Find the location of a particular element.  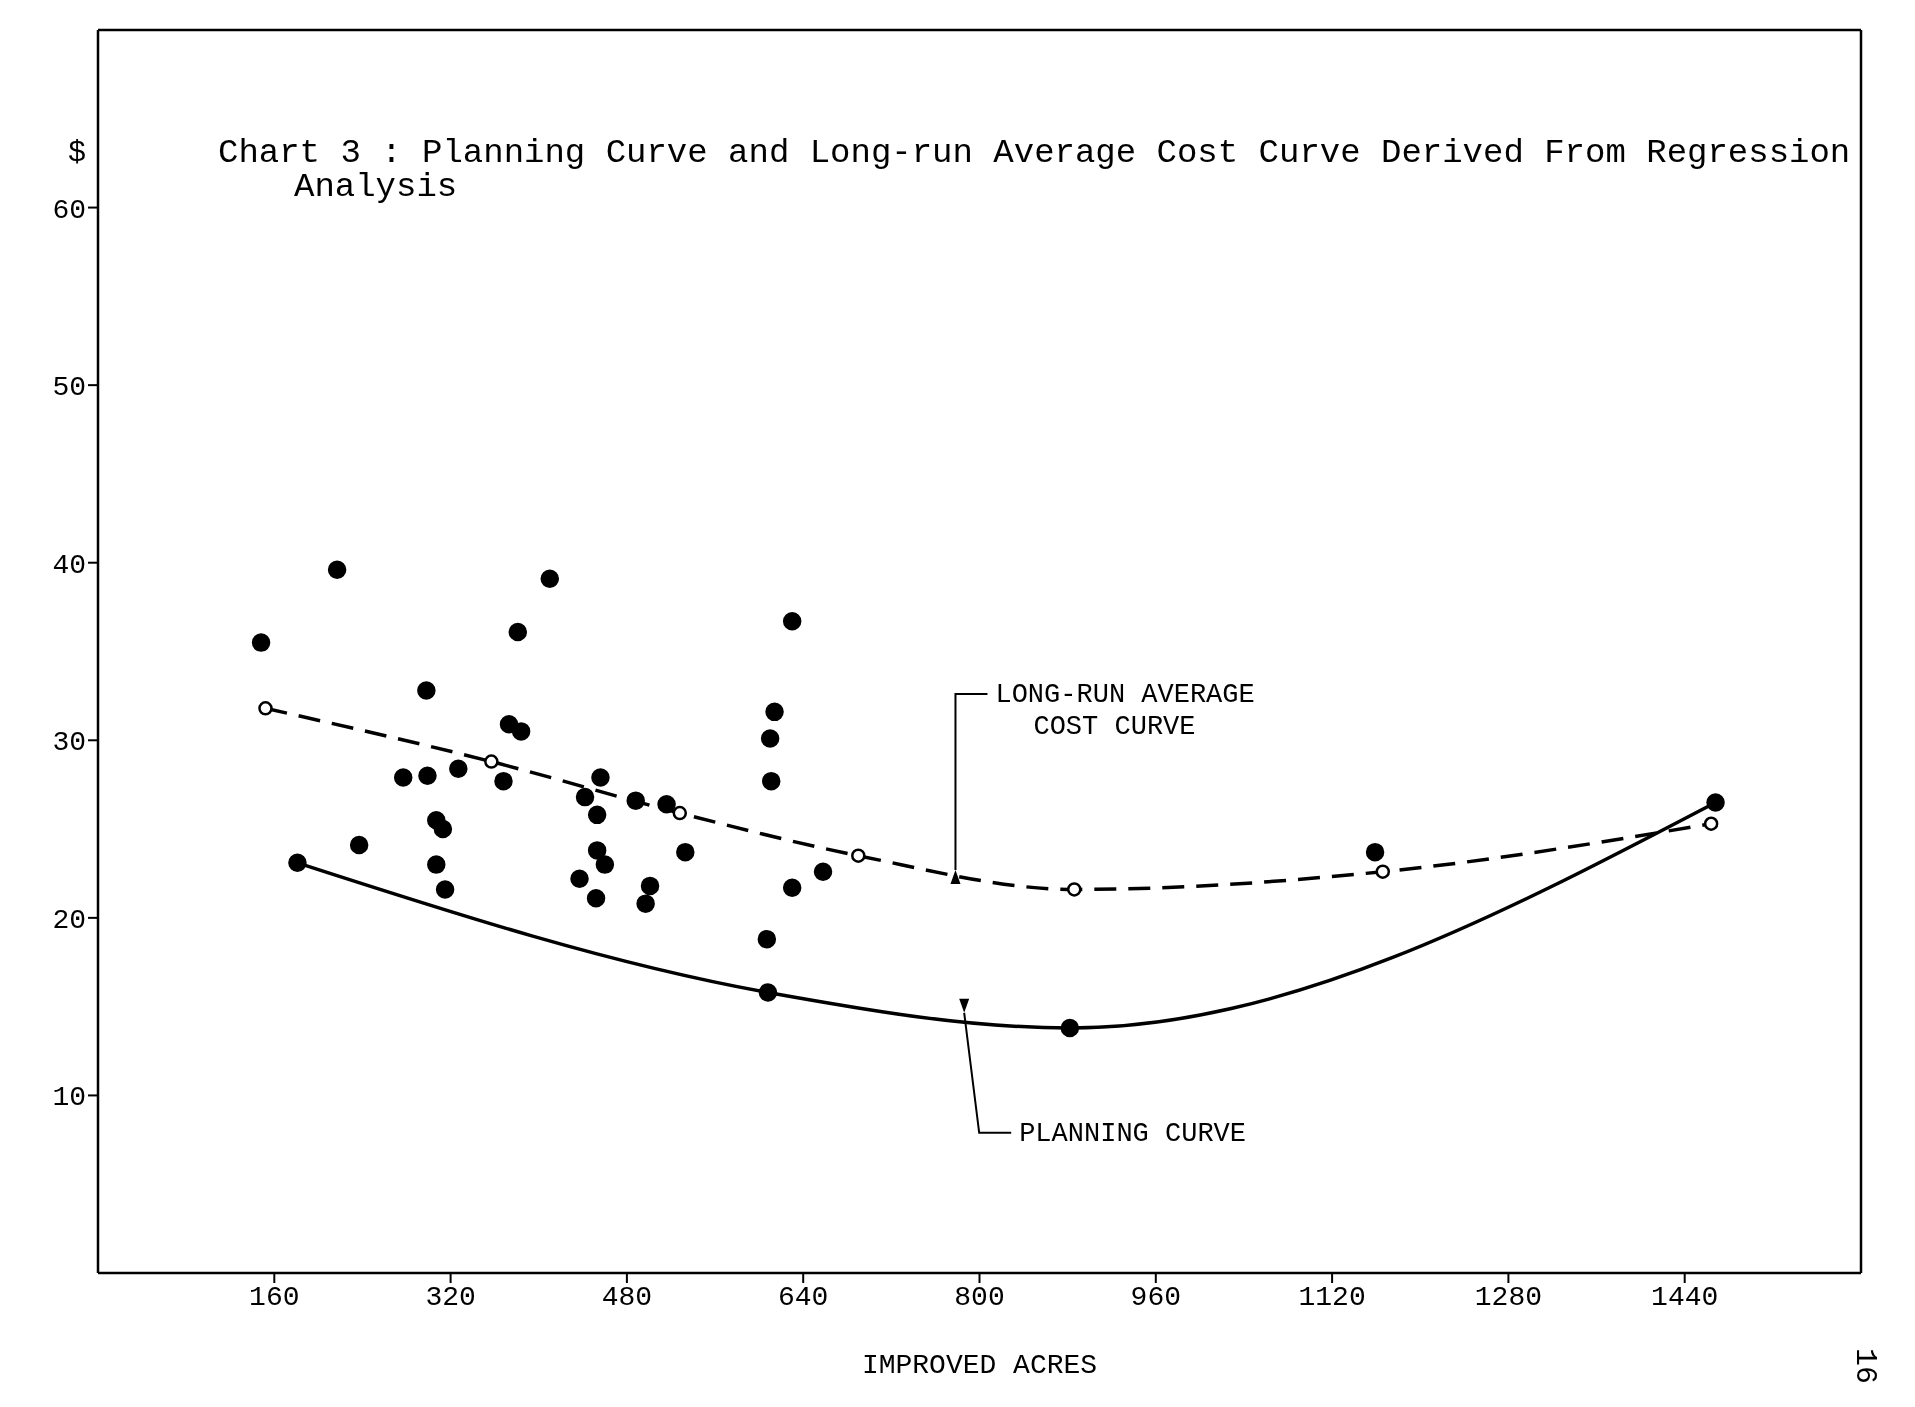

y-tick-label: 50 is located at coordinates (69, 388).